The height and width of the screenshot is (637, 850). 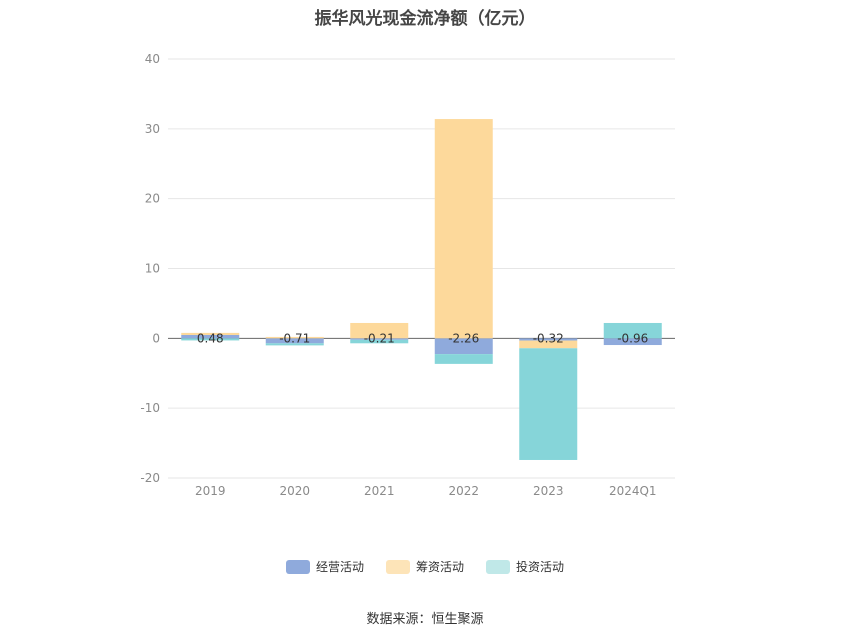 I want to click on legend-label-investing: 投资活动, so click(x=540, y=567).